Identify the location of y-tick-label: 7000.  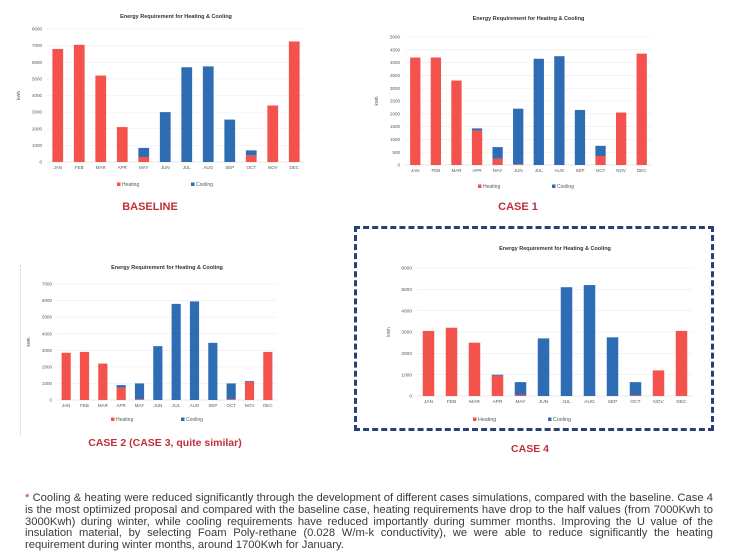
(37, 45).